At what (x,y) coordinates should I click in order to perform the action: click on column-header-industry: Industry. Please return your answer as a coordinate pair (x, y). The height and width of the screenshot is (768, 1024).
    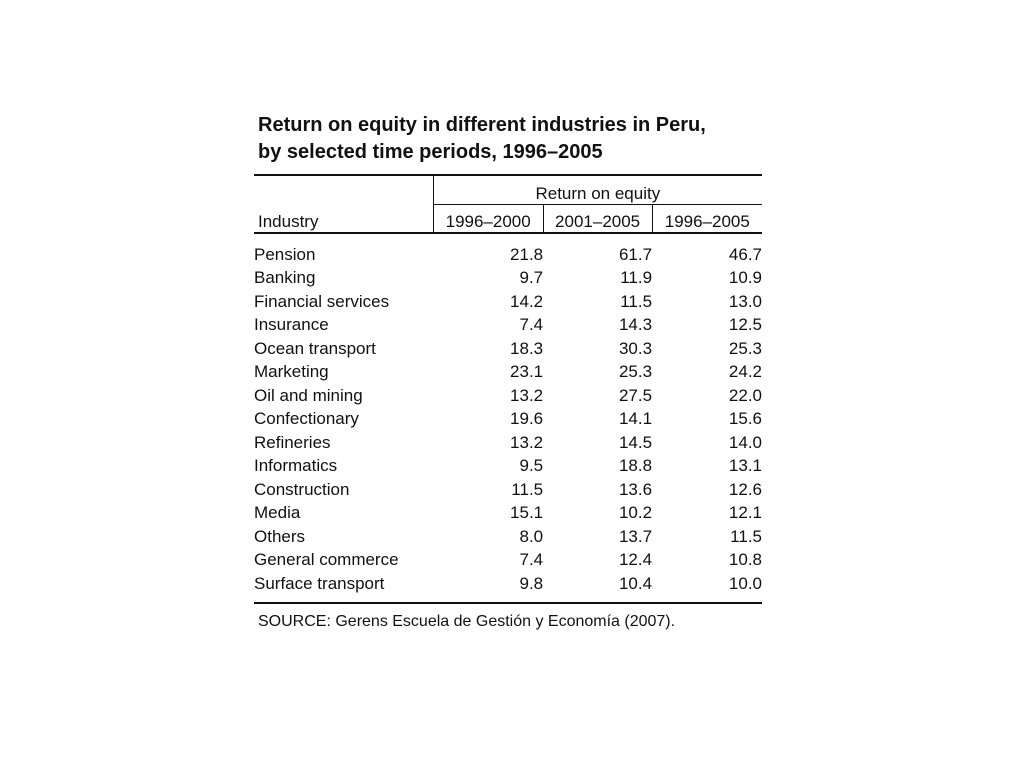
    Looking at the image, I should click on (344, 219).